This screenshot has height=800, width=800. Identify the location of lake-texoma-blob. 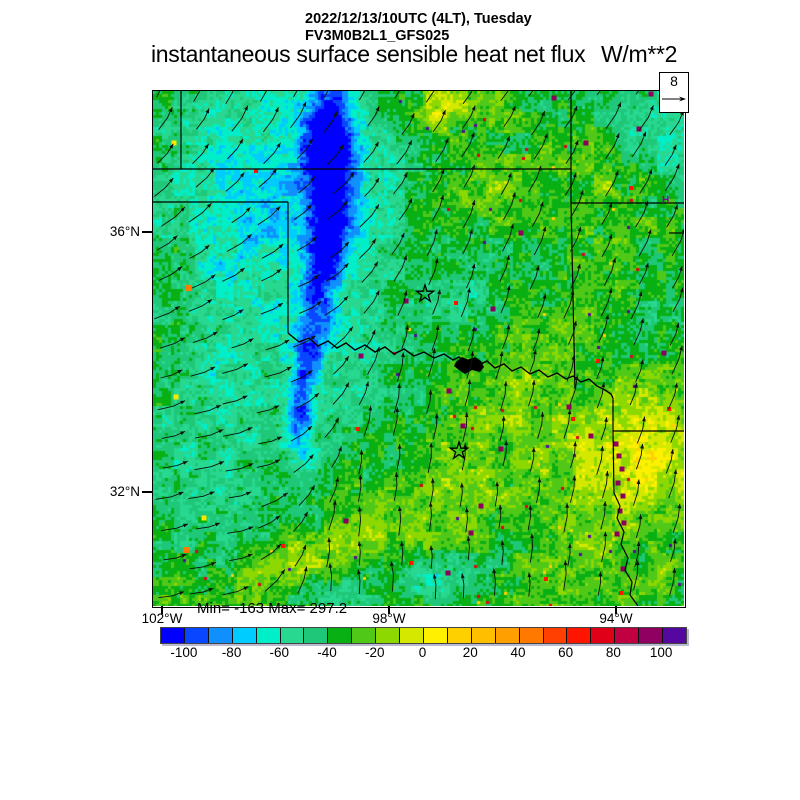
(469, 365).